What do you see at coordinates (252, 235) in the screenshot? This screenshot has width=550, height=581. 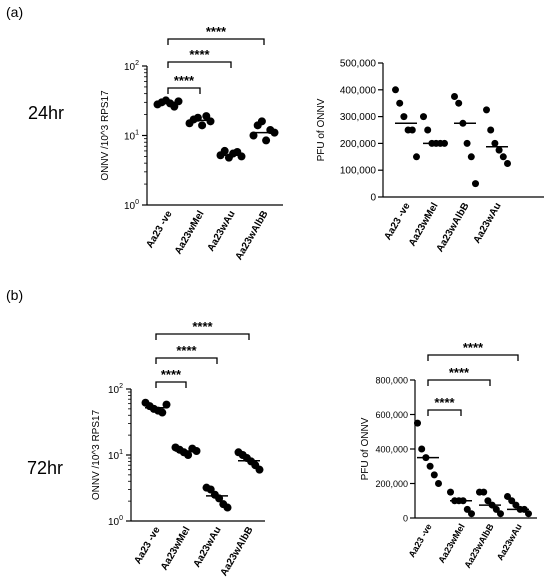 I see `a_left-x-category-label: Aa23wAlbB` at bounding box center [252, 235].